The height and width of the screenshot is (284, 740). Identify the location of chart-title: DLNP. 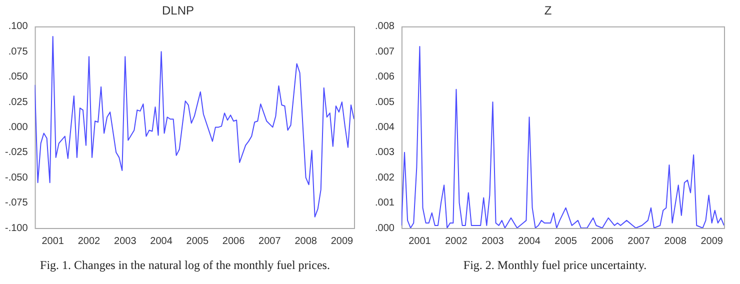
(178, 11).